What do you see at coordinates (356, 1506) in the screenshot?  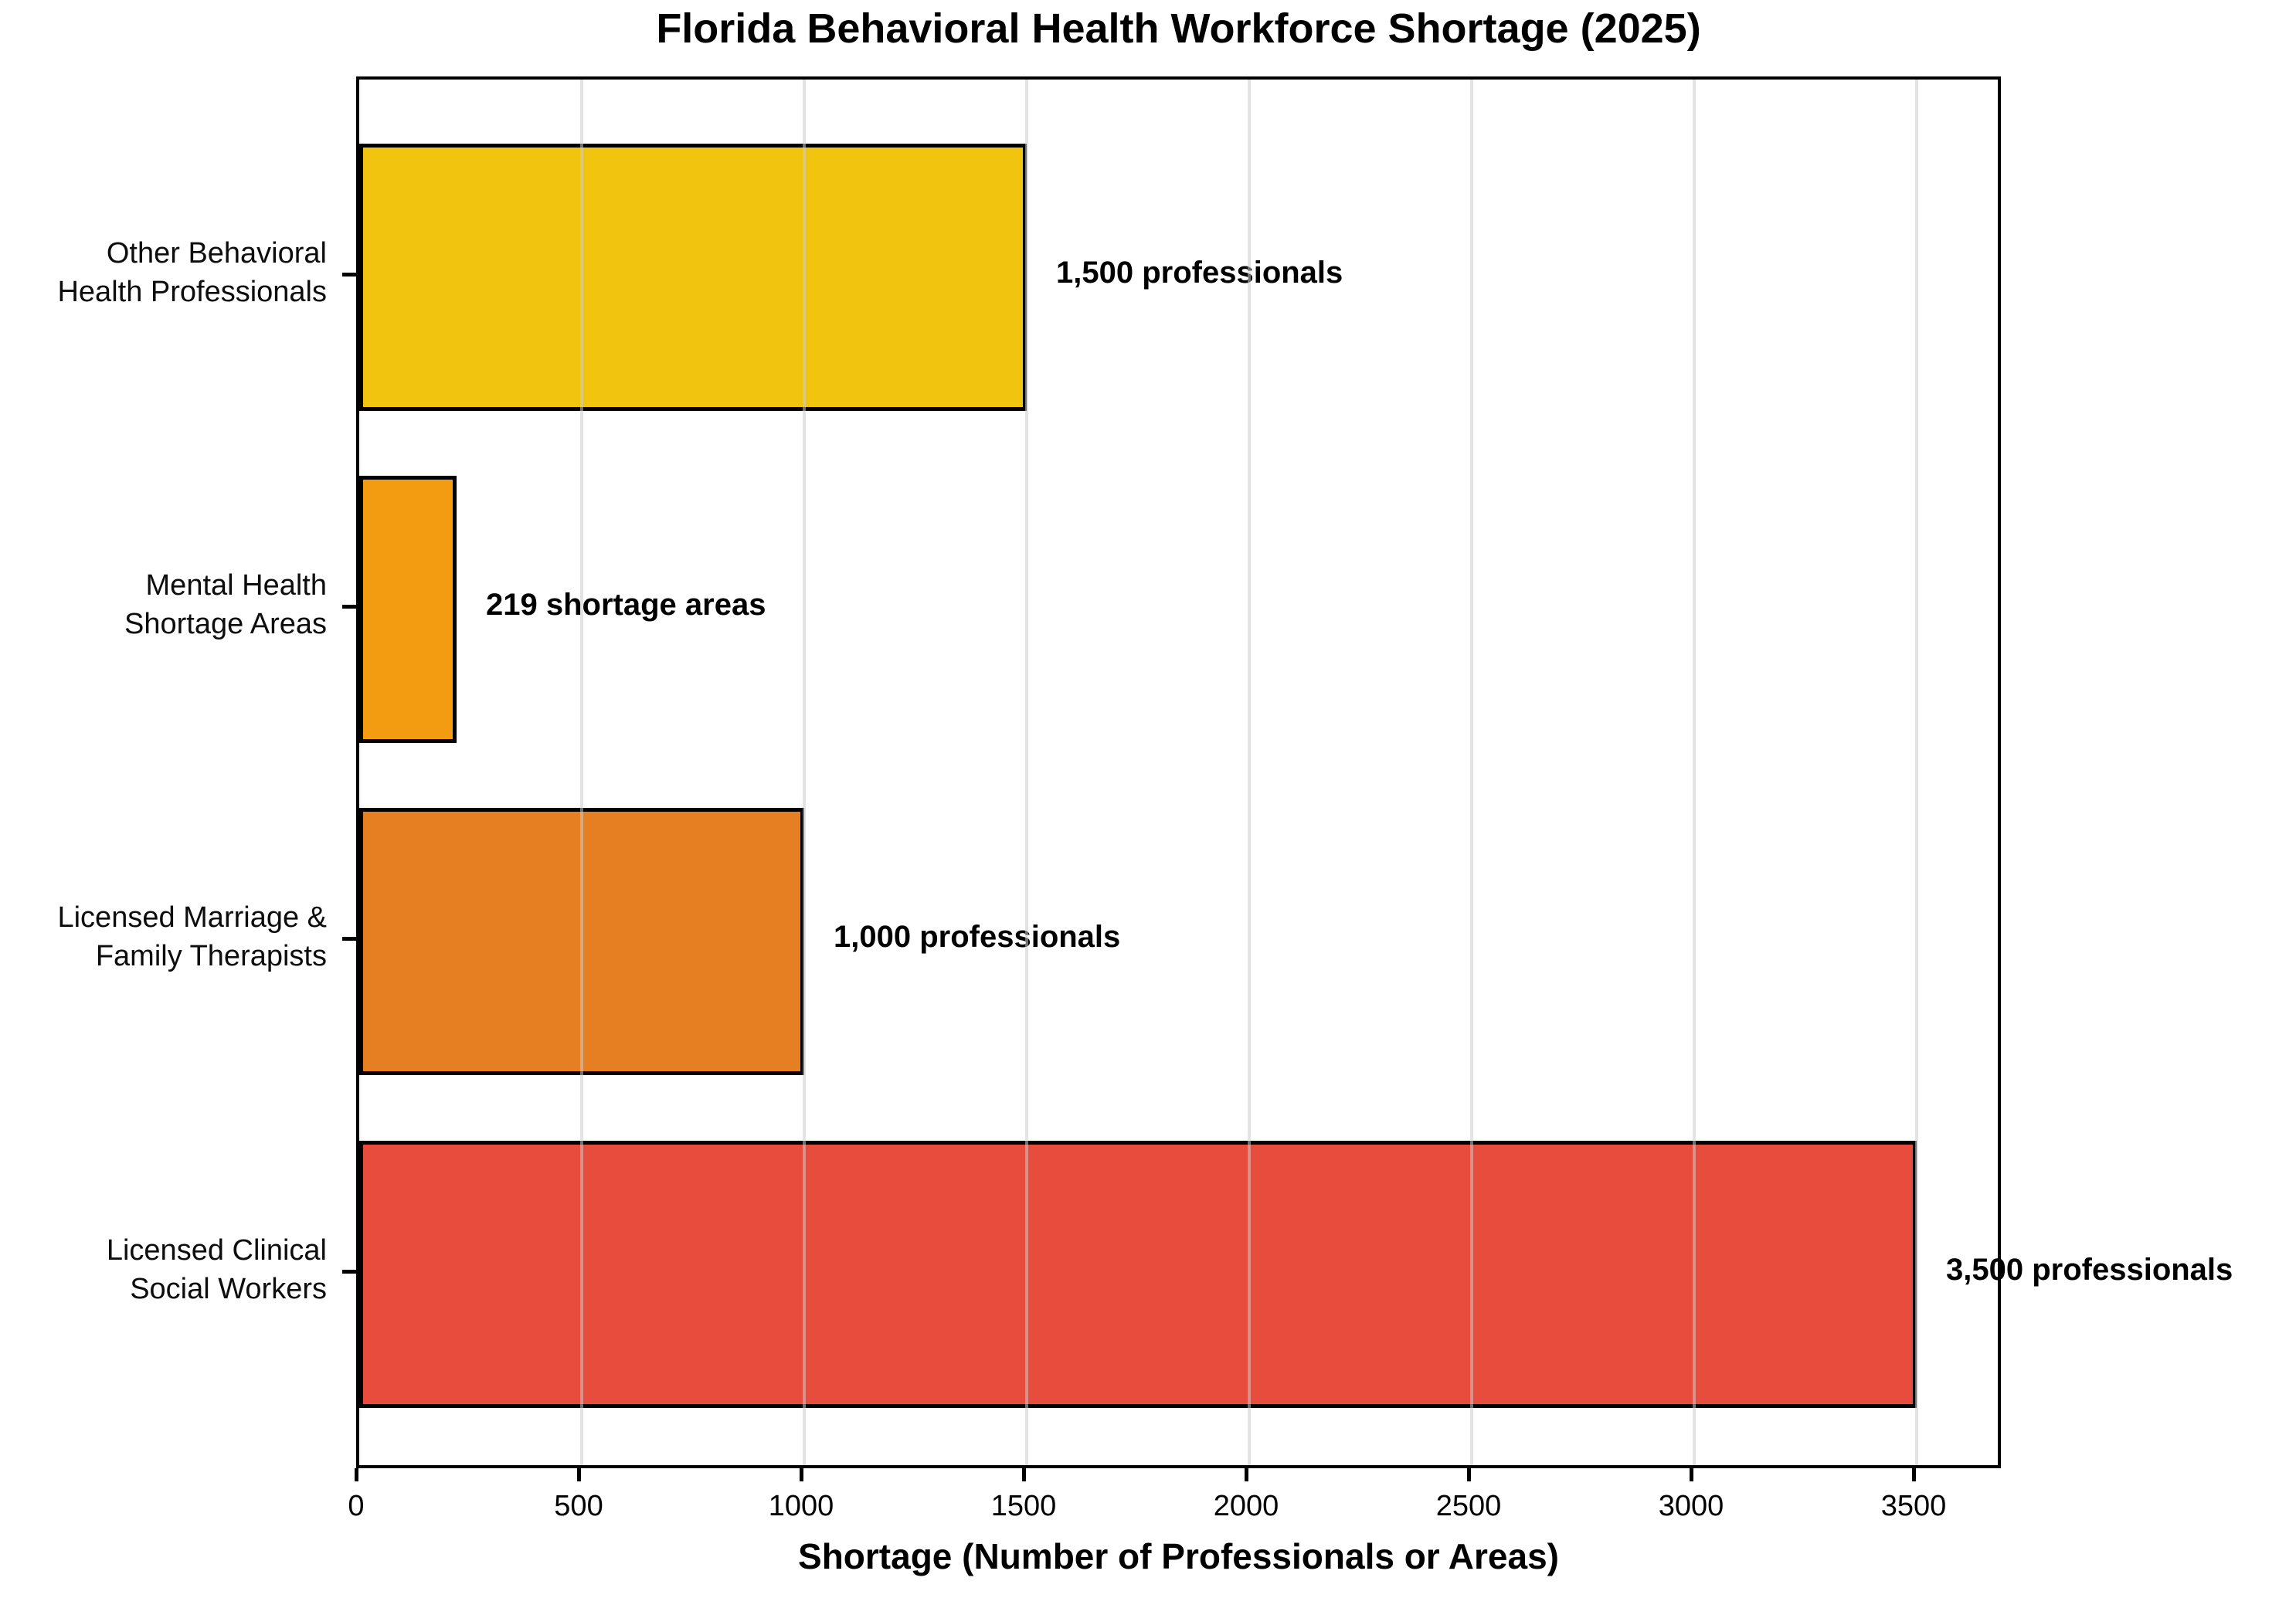 I see `x-tick-label-0: 0` at bounding box center [356, 1506].